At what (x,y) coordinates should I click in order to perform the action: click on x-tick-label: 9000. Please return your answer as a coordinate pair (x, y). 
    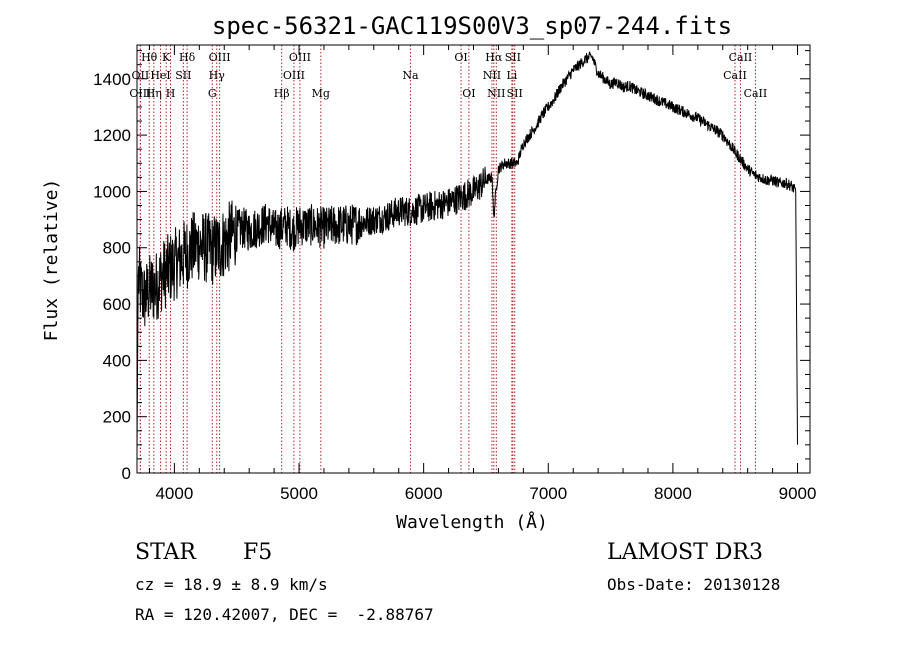
    Looking at the image, I should click on (798, 493).